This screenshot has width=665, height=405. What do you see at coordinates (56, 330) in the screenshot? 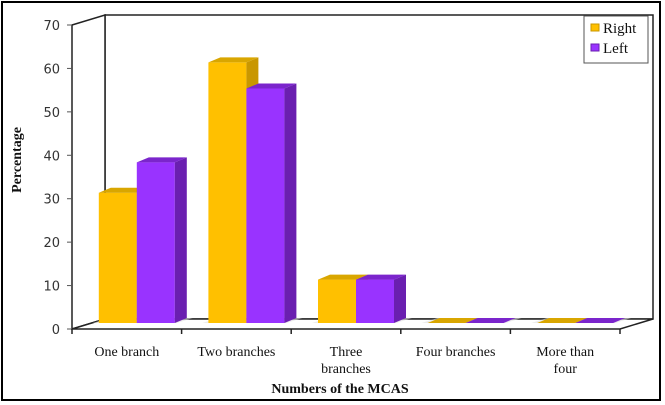
I see `y-tick-label: 0` at bounding box center [56, 330].